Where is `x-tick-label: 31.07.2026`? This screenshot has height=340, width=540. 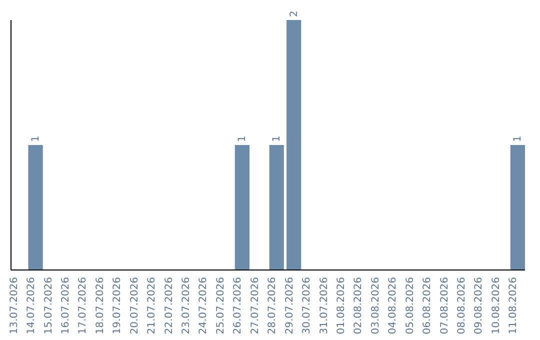
x-tick-label: 31.07.2026 is located at coordinates (324, 305).